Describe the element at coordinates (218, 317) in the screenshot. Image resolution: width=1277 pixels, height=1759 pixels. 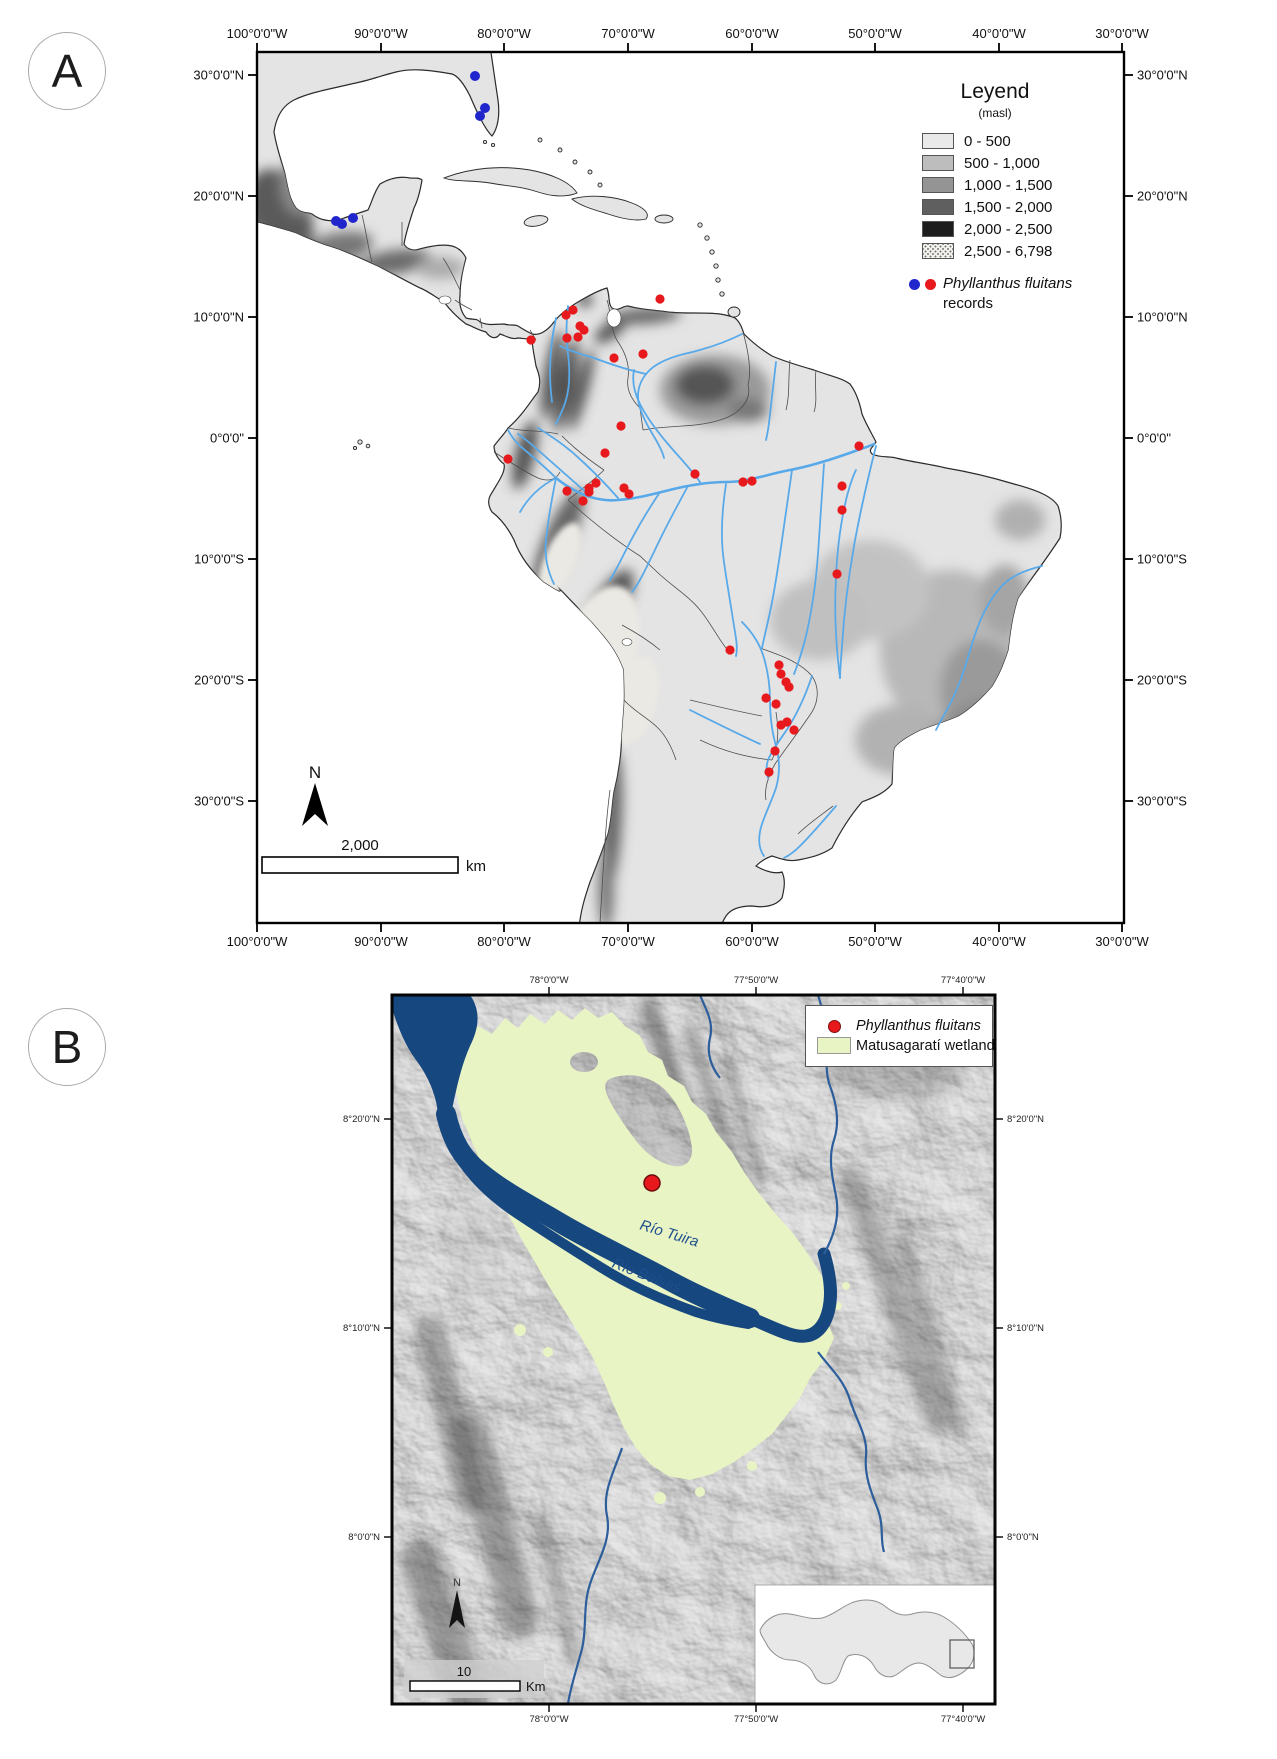
I see `lat-label-left: 10°0'0"N` at that location.